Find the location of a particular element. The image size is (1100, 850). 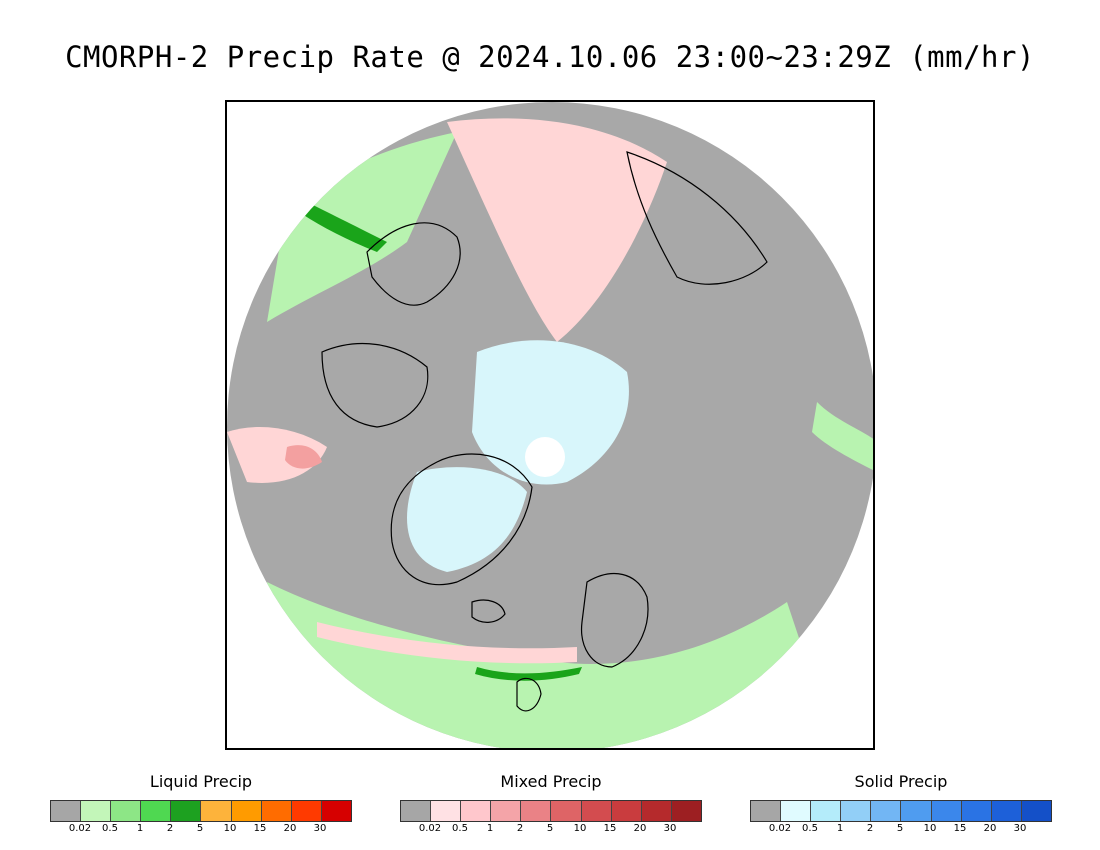

scandinavia-coast is located at coordinates (614, 620).